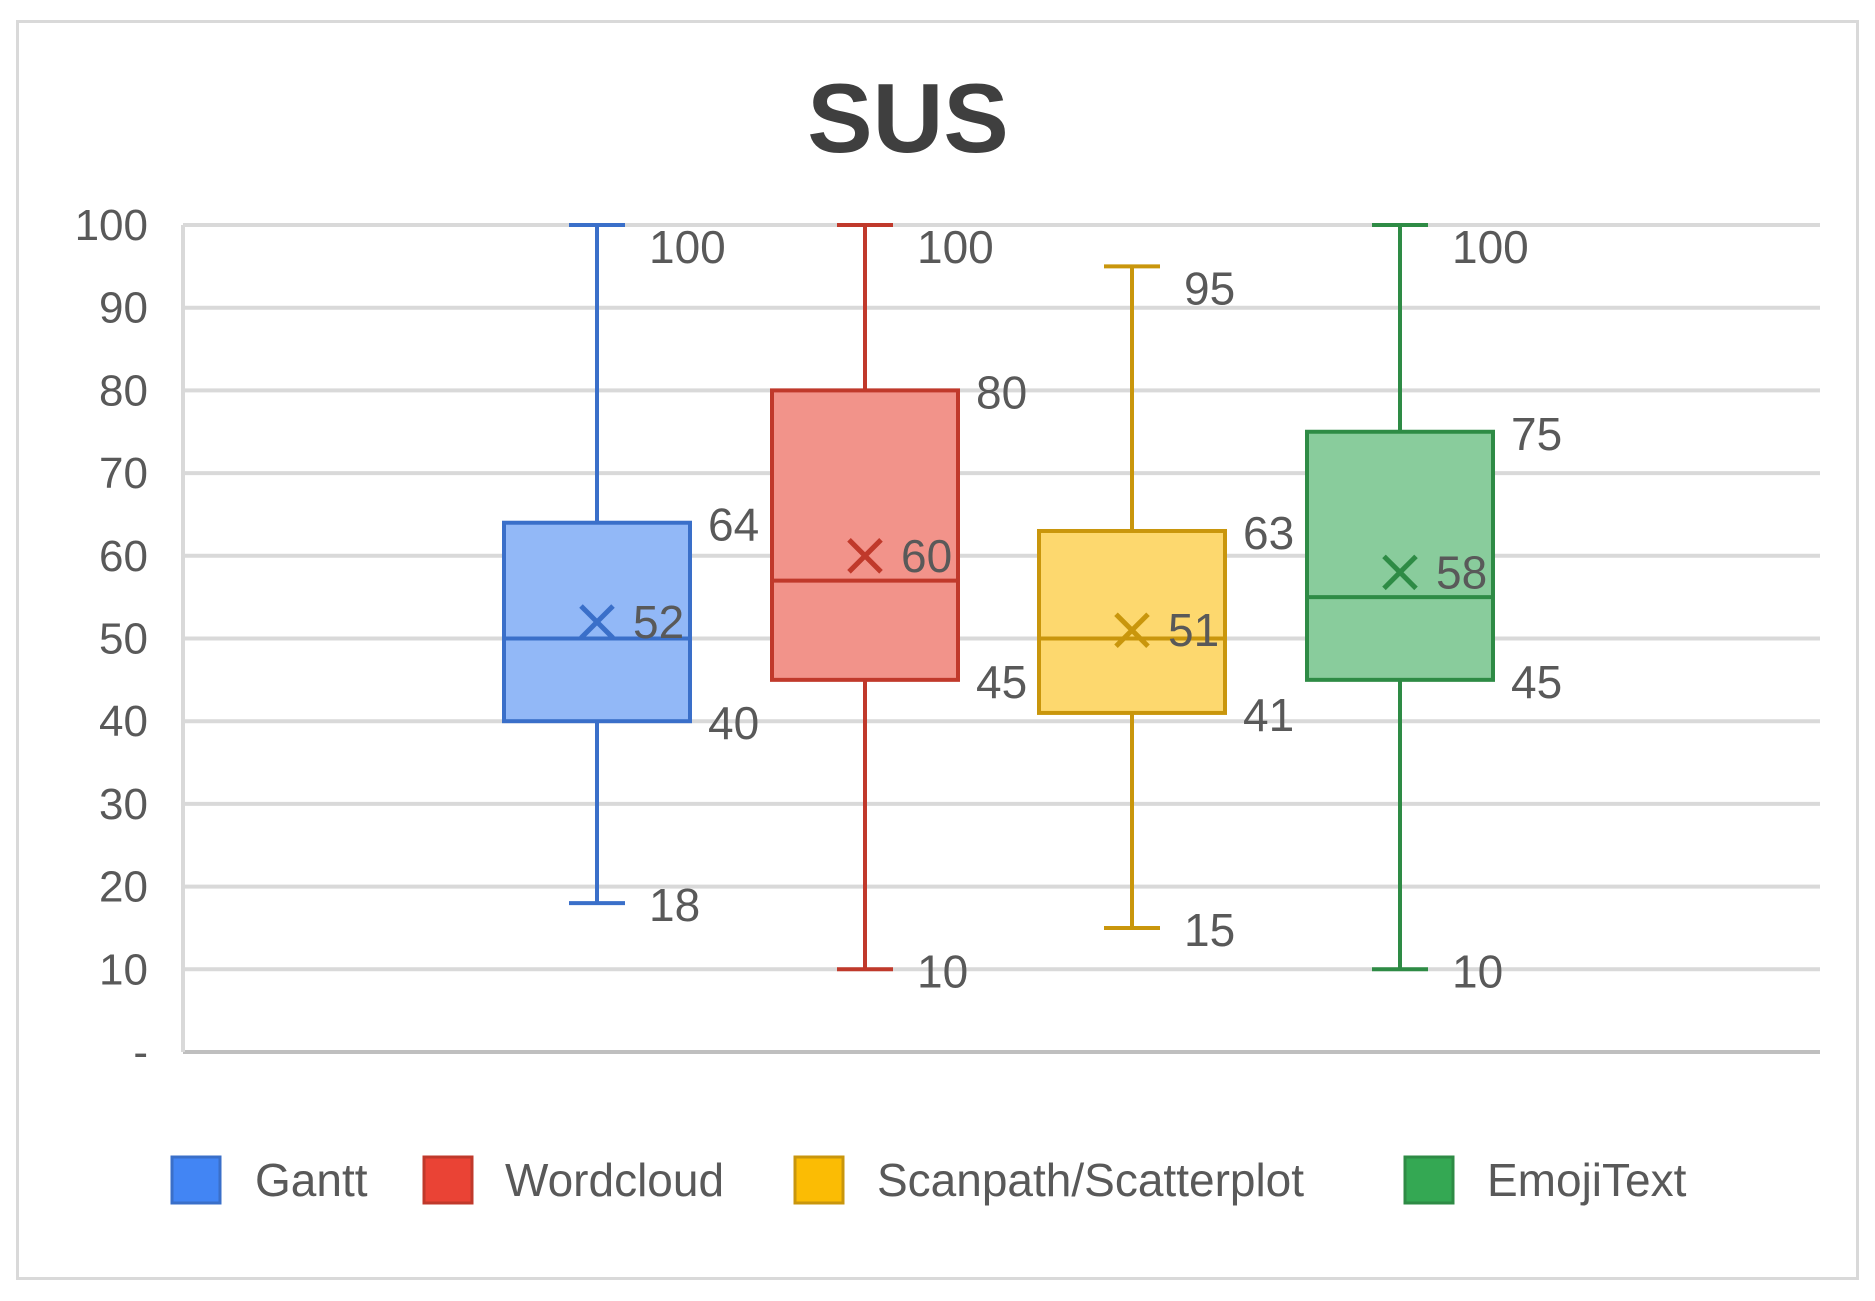 This screenshot has width=1875, height=1301. Describe the element at coordinates (123, 308) in the screenshot. I see `y-tick-label-90: 90` at that location.